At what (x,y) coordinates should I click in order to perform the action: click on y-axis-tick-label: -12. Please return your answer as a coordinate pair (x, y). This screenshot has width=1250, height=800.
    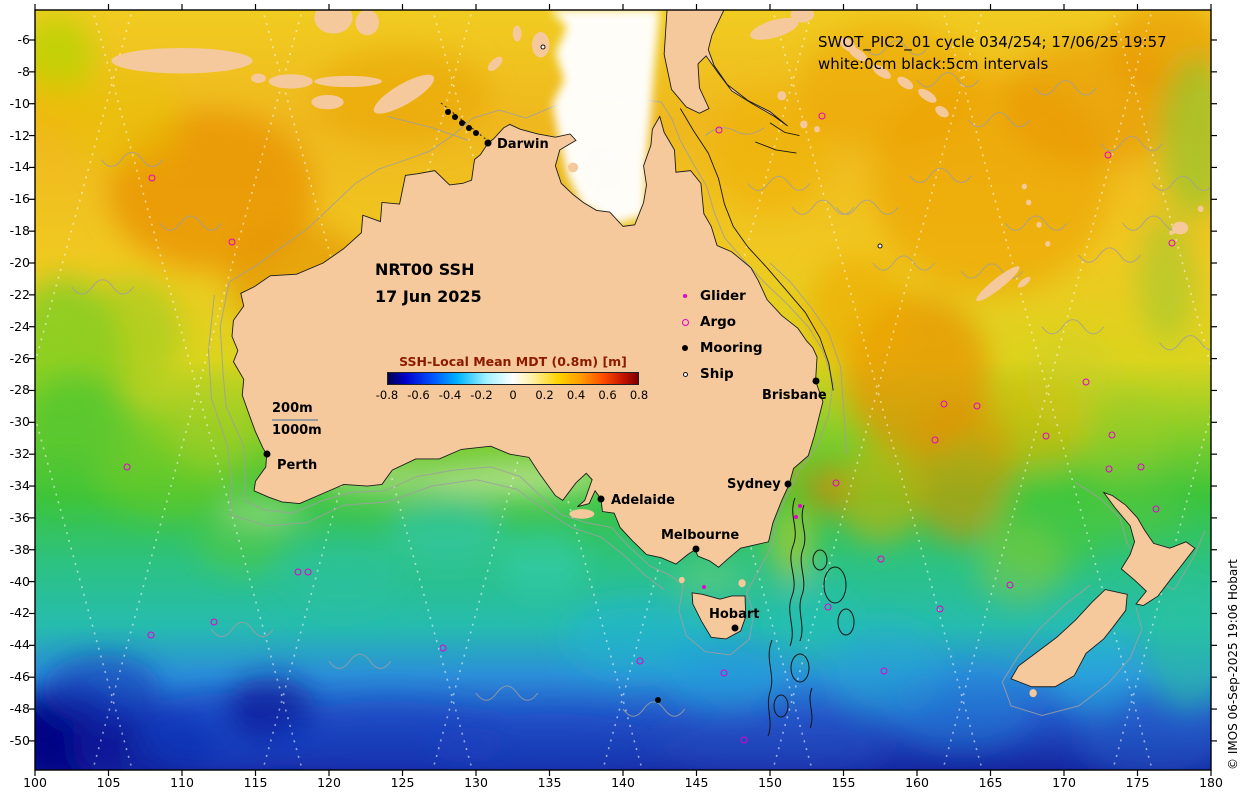
    Looking at the image, I should click on (19, 135).